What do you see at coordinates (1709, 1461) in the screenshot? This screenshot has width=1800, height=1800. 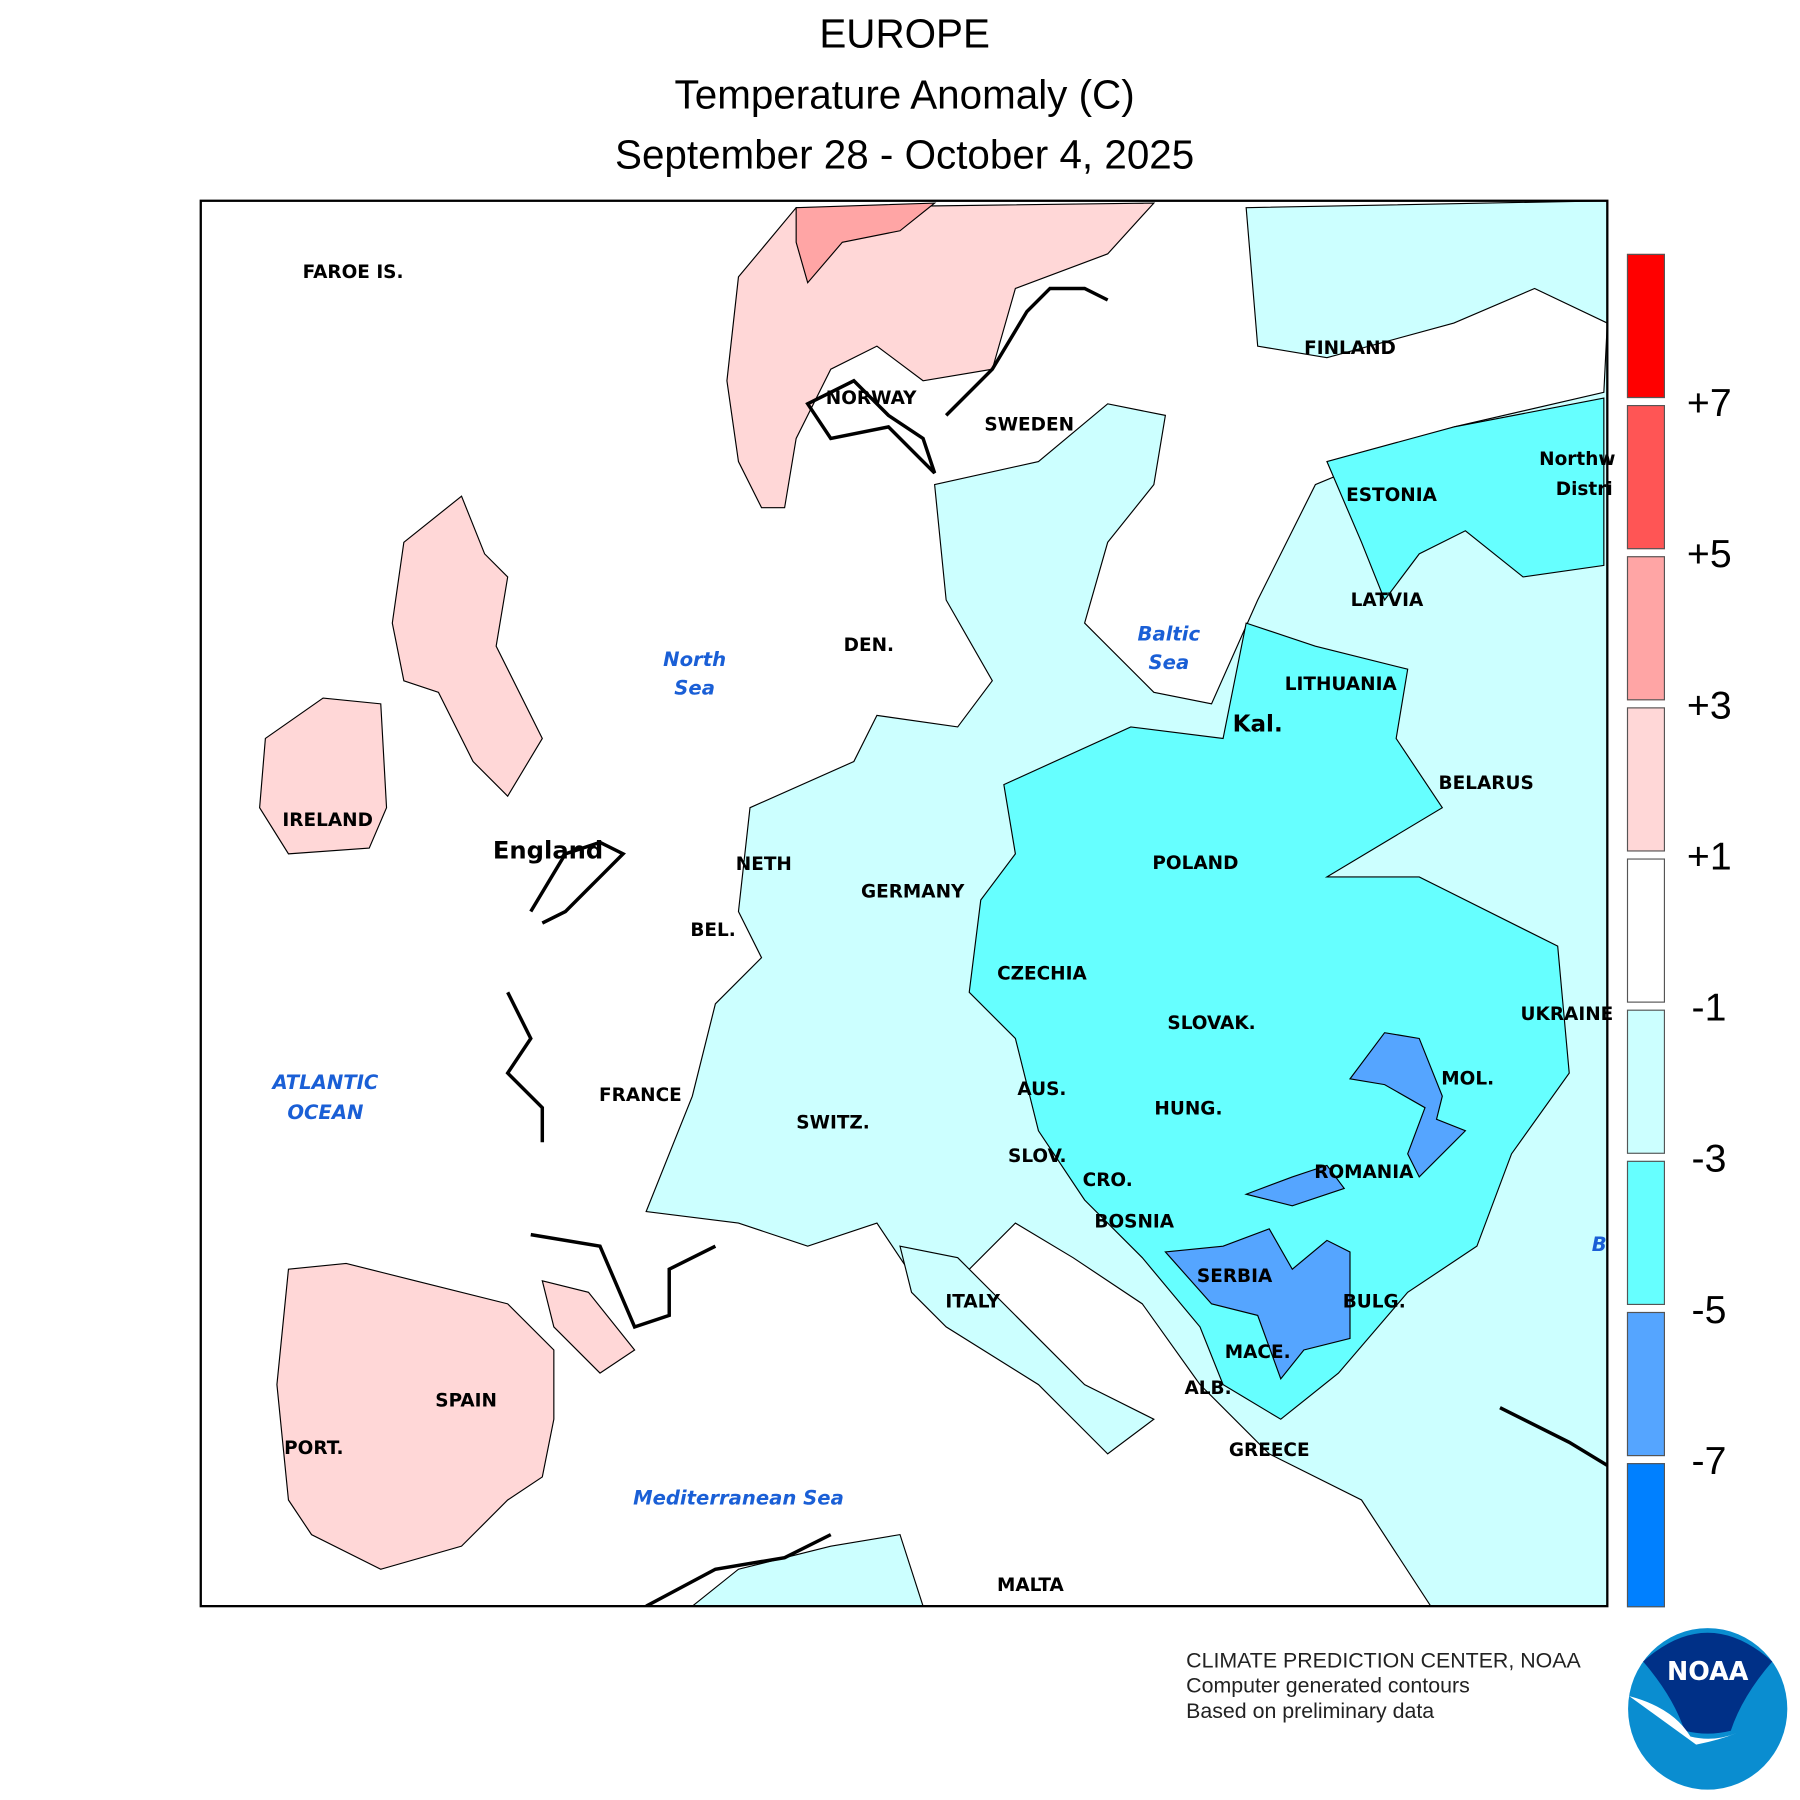 I see `legend-label: -7` at bounding box center [1709, 1461].